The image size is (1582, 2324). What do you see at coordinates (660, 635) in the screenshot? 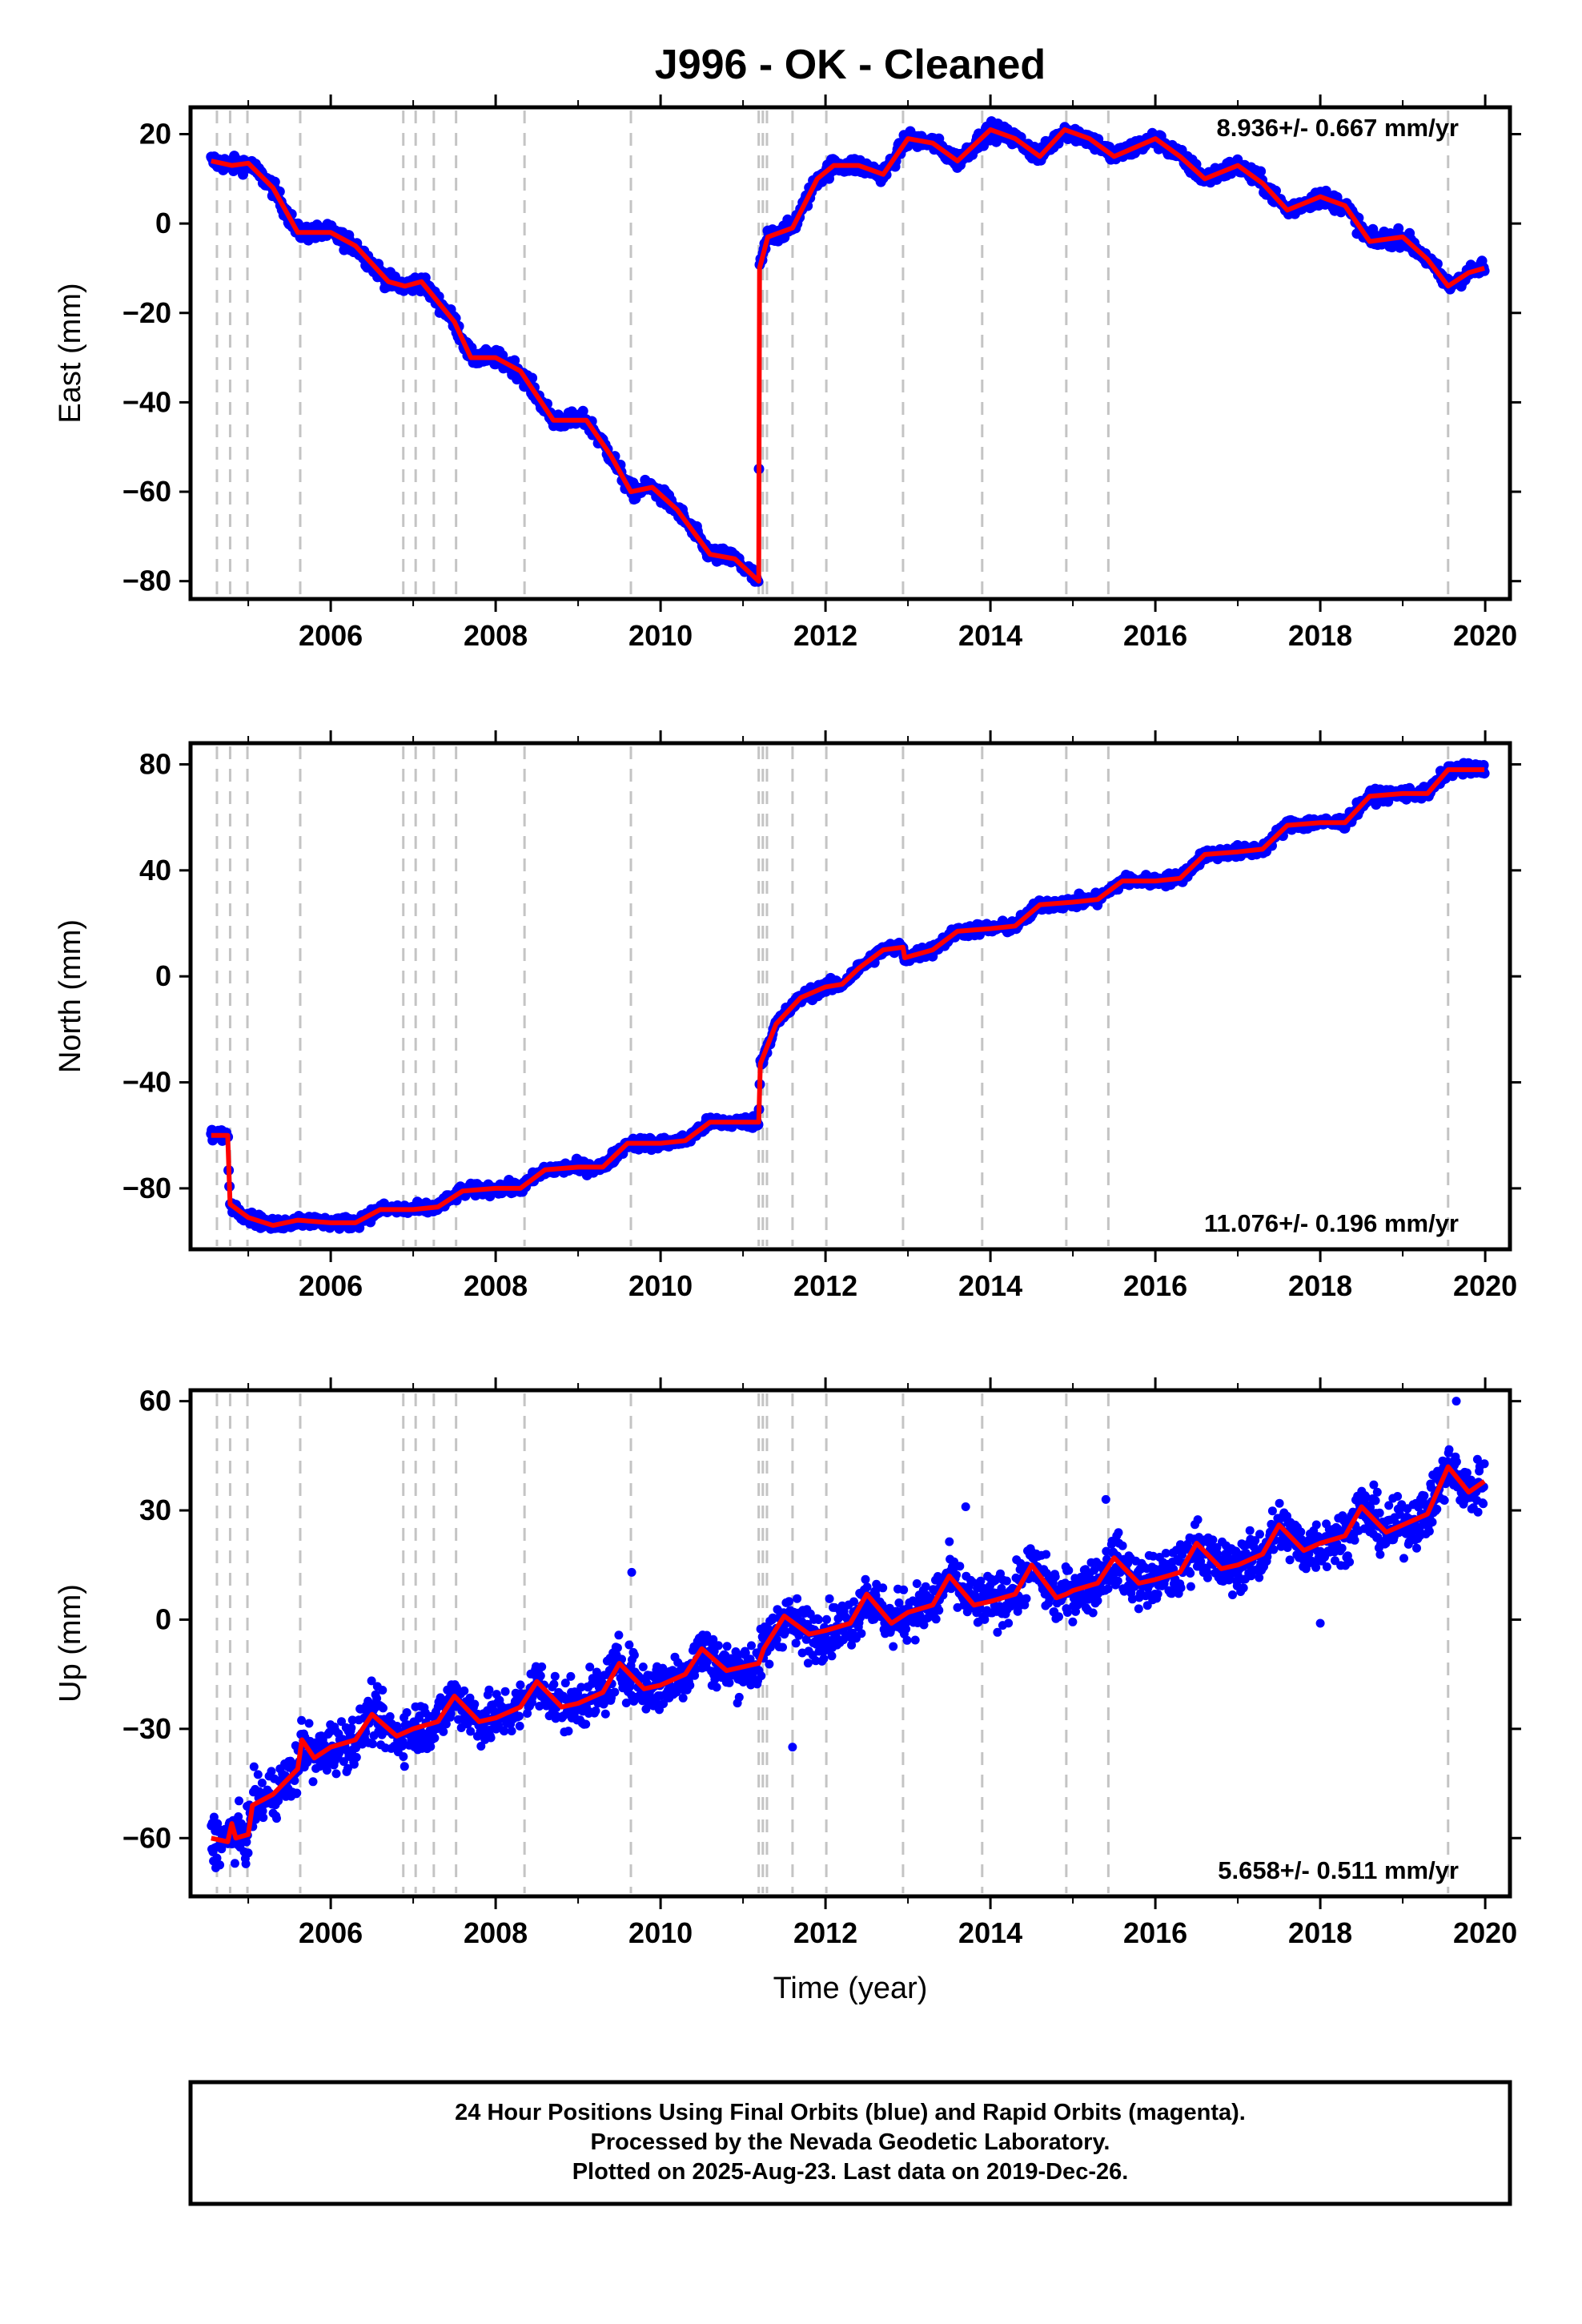
I see `x-tick-label: 2010` at bounding box center [660, 635].